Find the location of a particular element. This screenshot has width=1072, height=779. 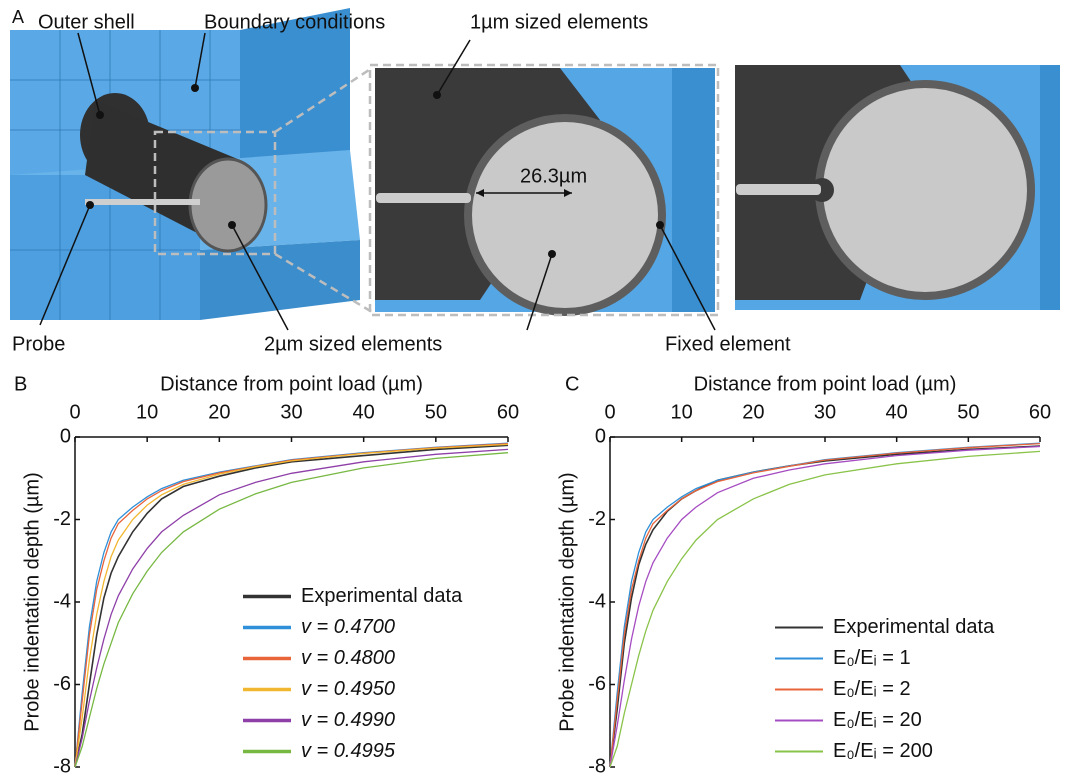

zoom-render is located at coordinates (544, 190).